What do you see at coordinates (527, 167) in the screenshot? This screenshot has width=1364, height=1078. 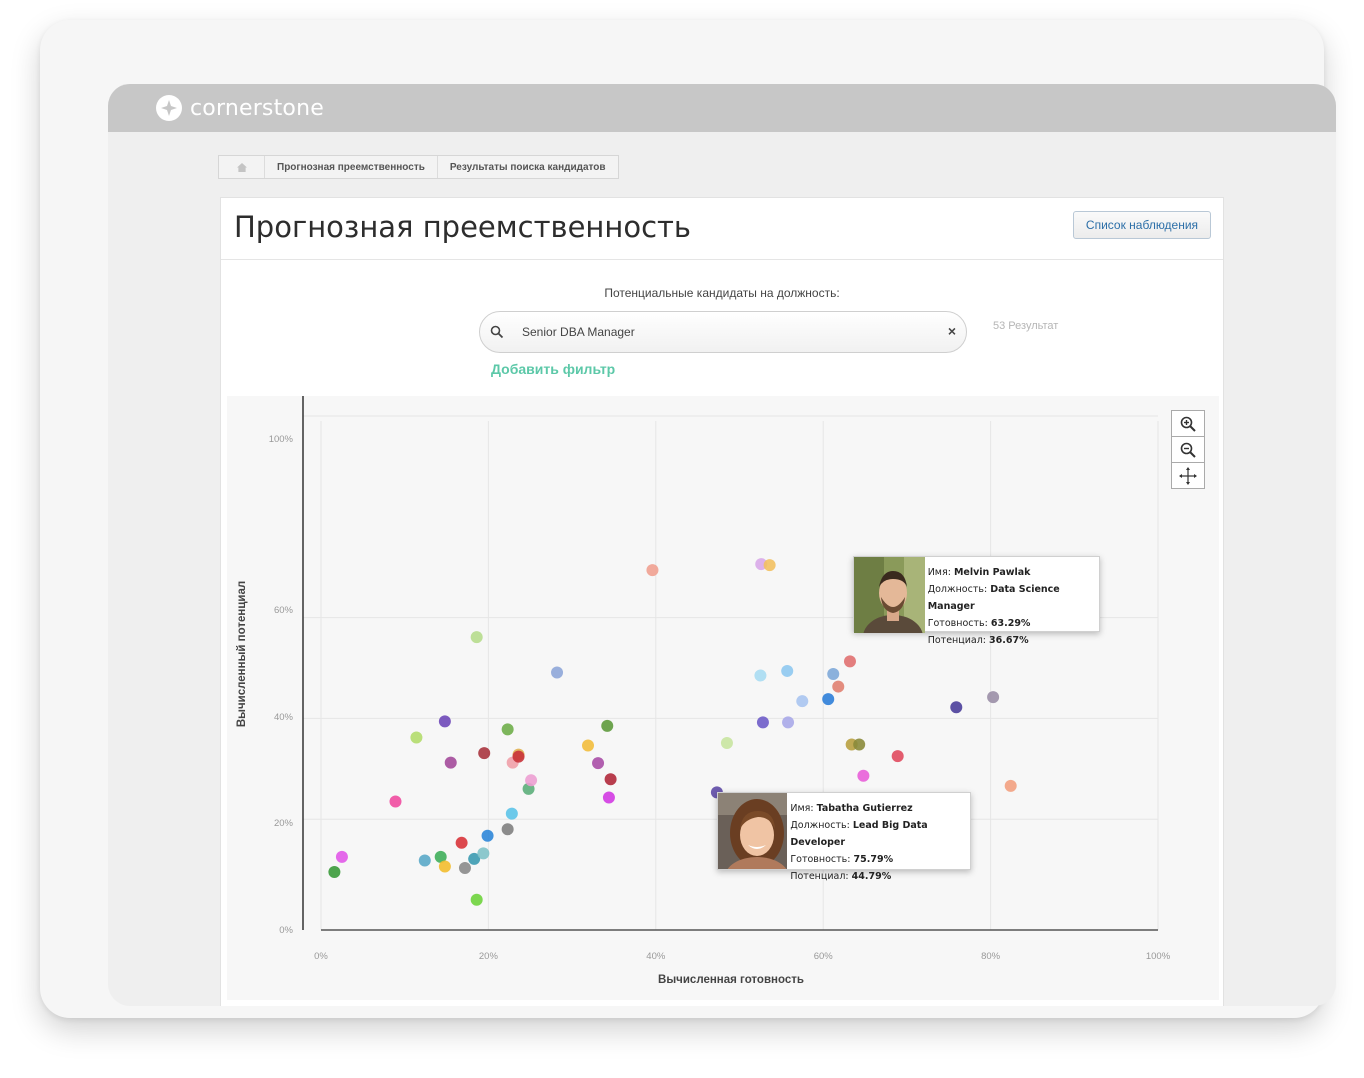 I see `breadcrumb-item-results: Результаты поиска кандидатов` at bounding box center [527, 167].